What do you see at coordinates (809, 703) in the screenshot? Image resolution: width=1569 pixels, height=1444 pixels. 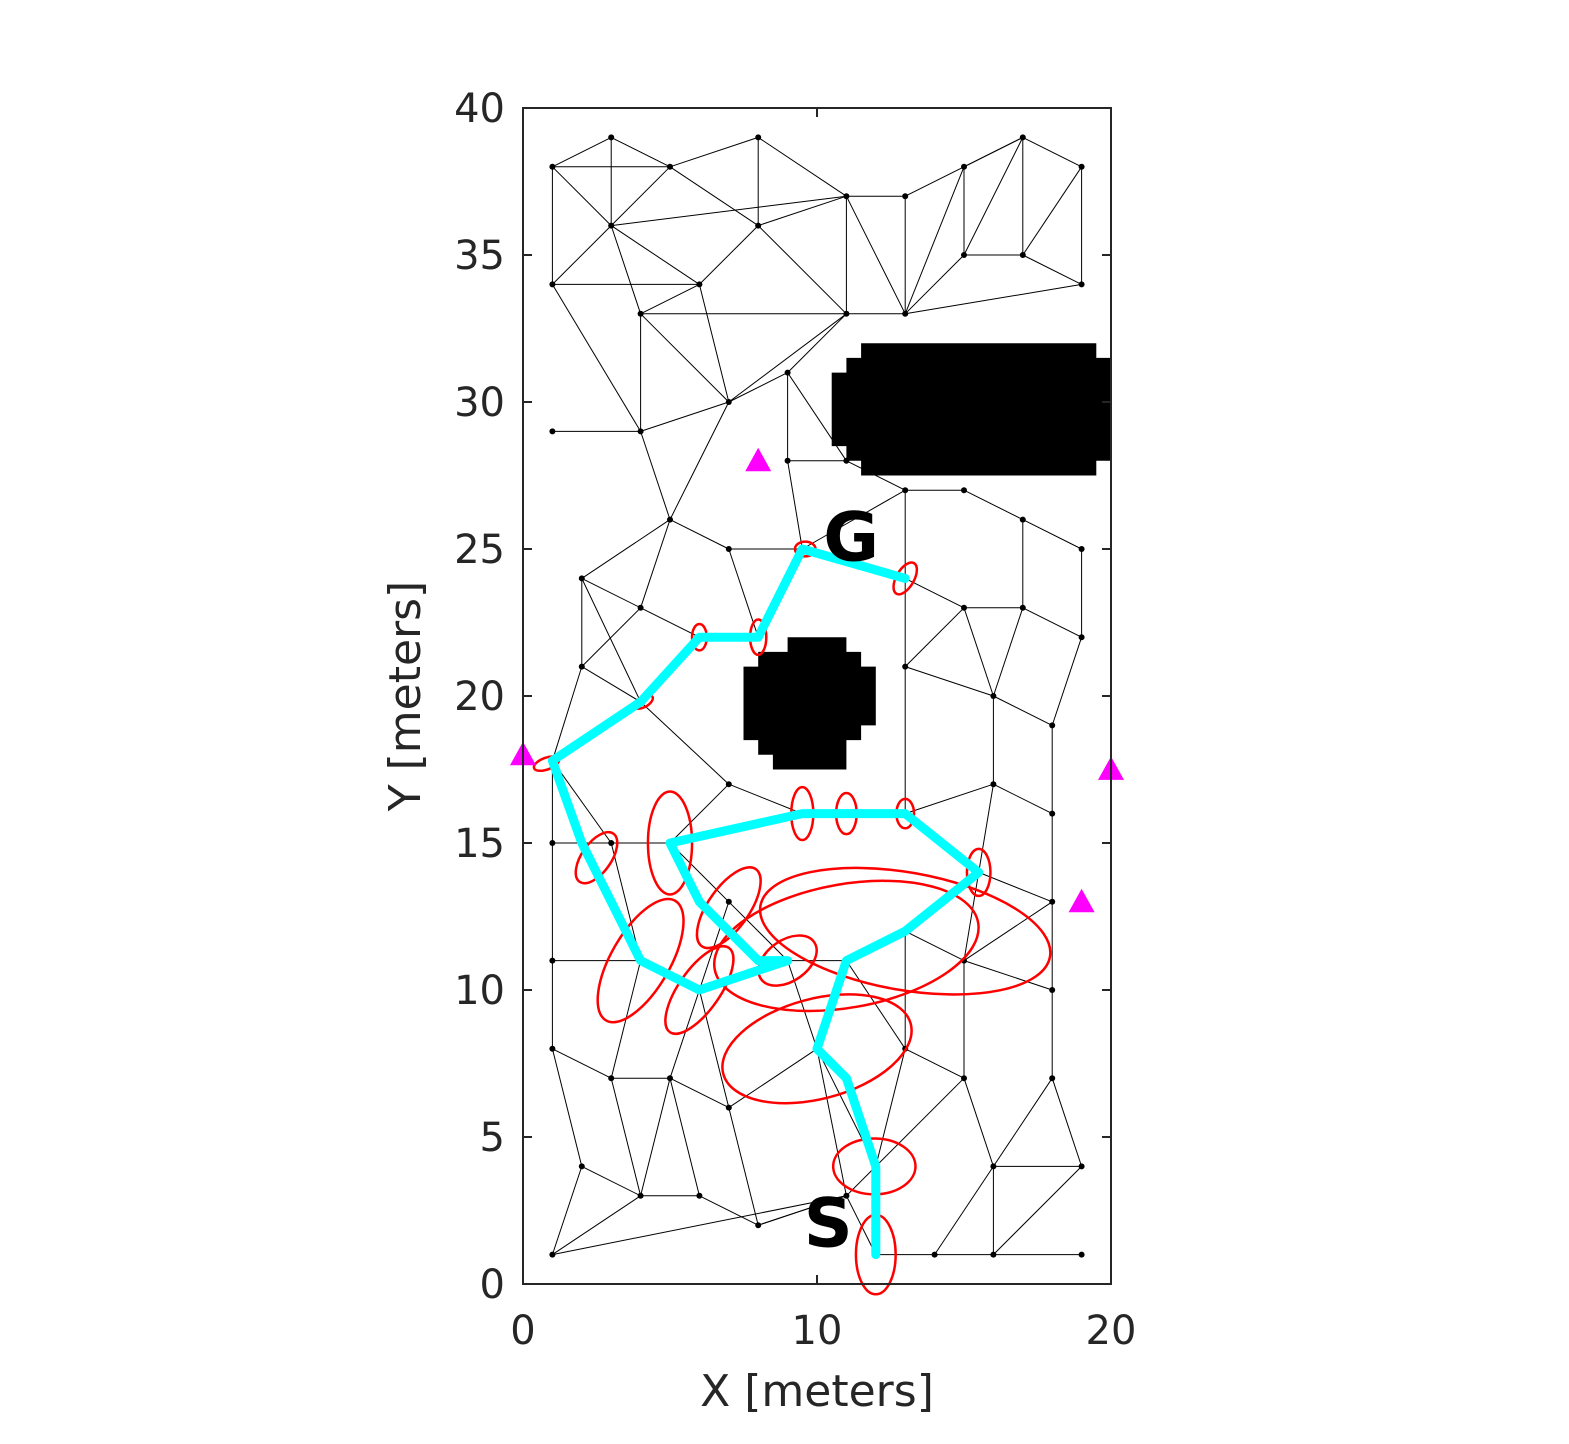 I see `round-obstacle` at bounding box center [809, 703].